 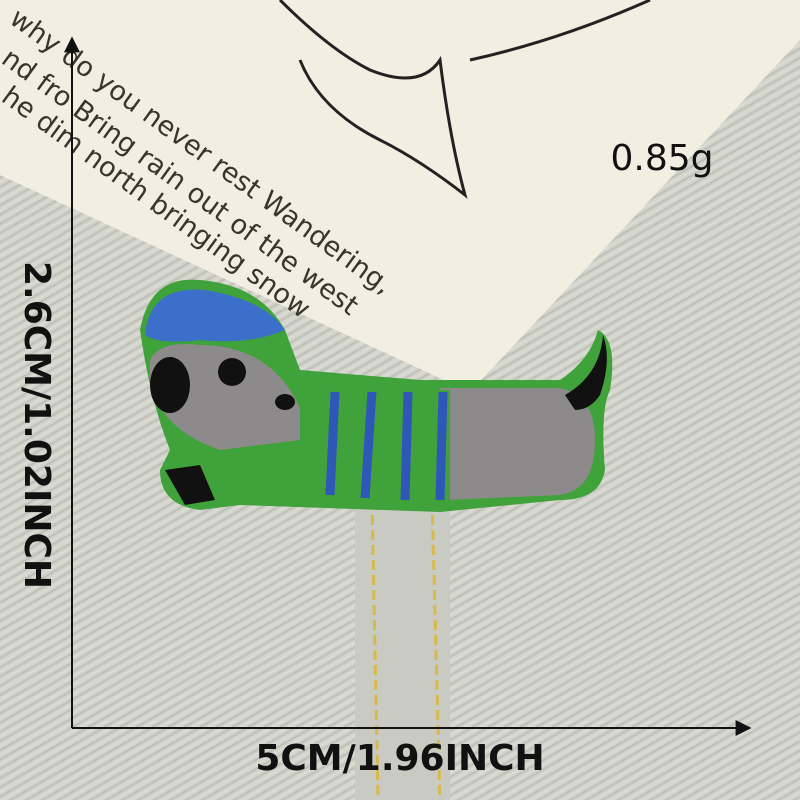 I want to click on width-label: 5CM/1.96INCH, so click(x=399, y=758).